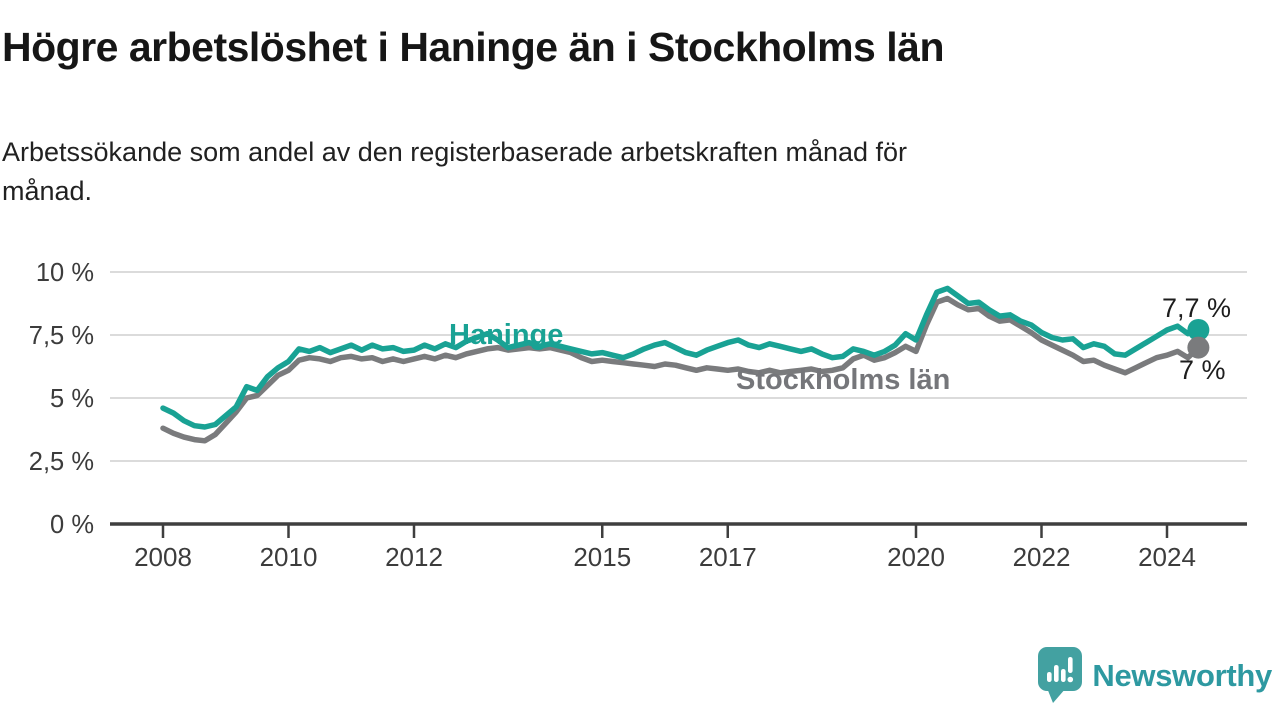 The image size is (1280, 720). I want to click on y-axis-label-7.5: 7,5 %, so click(61, 336).